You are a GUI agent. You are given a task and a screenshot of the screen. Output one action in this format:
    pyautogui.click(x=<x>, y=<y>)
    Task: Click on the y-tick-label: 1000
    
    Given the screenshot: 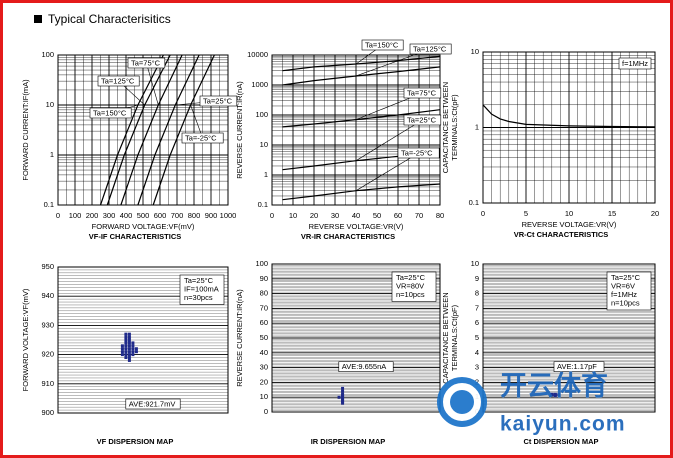 What is the action you would take?
    pyautogui.click(x=259, y=84)
    